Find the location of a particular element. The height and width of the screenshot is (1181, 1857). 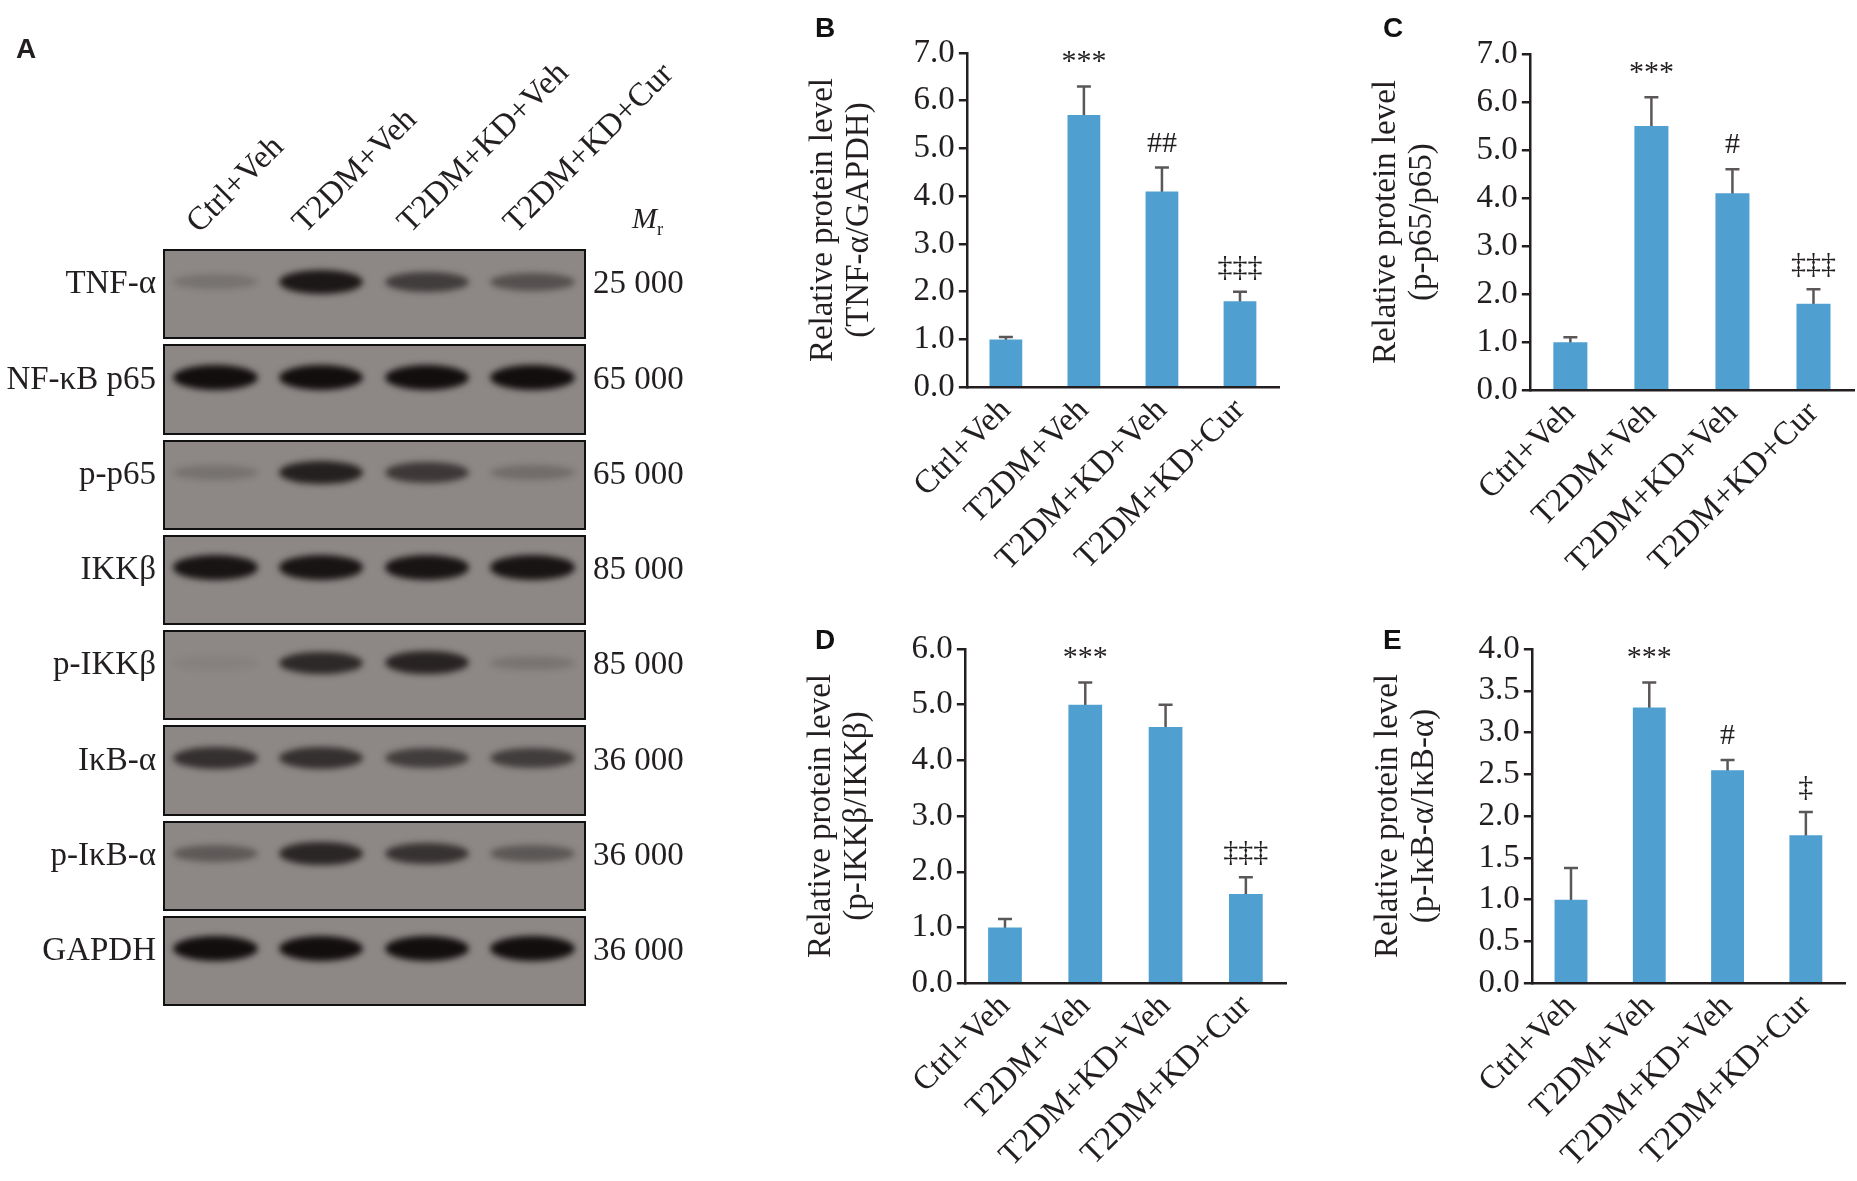

category-label: IκB-α is located at coordinates (117, 758).